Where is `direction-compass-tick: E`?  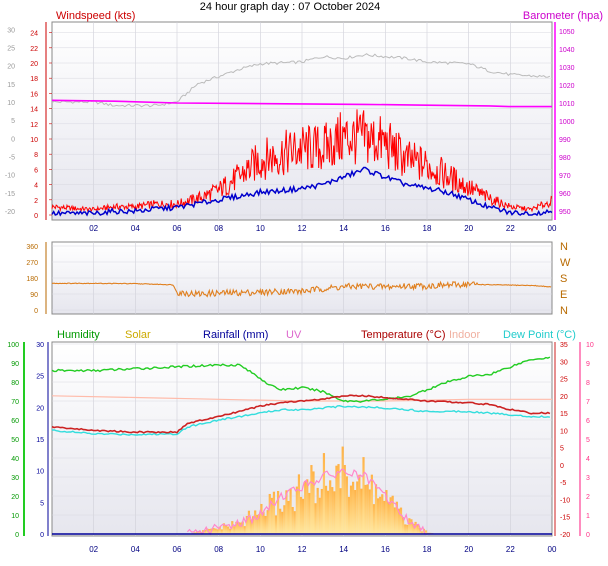 direction-compass-tick: E is located at coordinates (563, 295).